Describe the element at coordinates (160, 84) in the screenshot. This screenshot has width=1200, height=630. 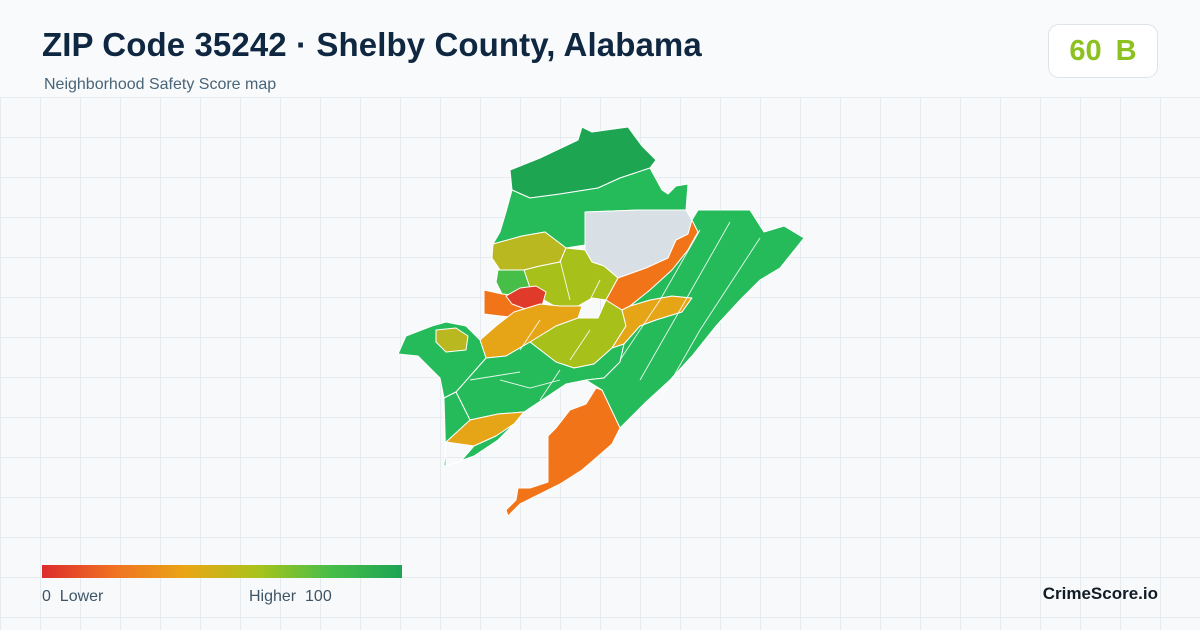
I see `page-subtitle: Neighborhood Safety Score map` at that location.